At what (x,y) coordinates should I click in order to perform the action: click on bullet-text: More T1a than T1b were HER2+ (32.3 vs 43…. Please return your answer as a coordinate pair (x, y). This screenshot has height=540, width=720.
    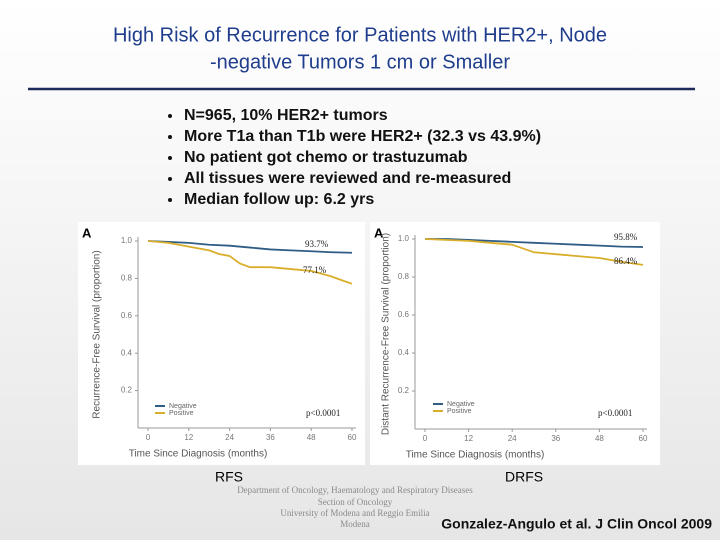
    Looking at the image, I should click on (362, 136).